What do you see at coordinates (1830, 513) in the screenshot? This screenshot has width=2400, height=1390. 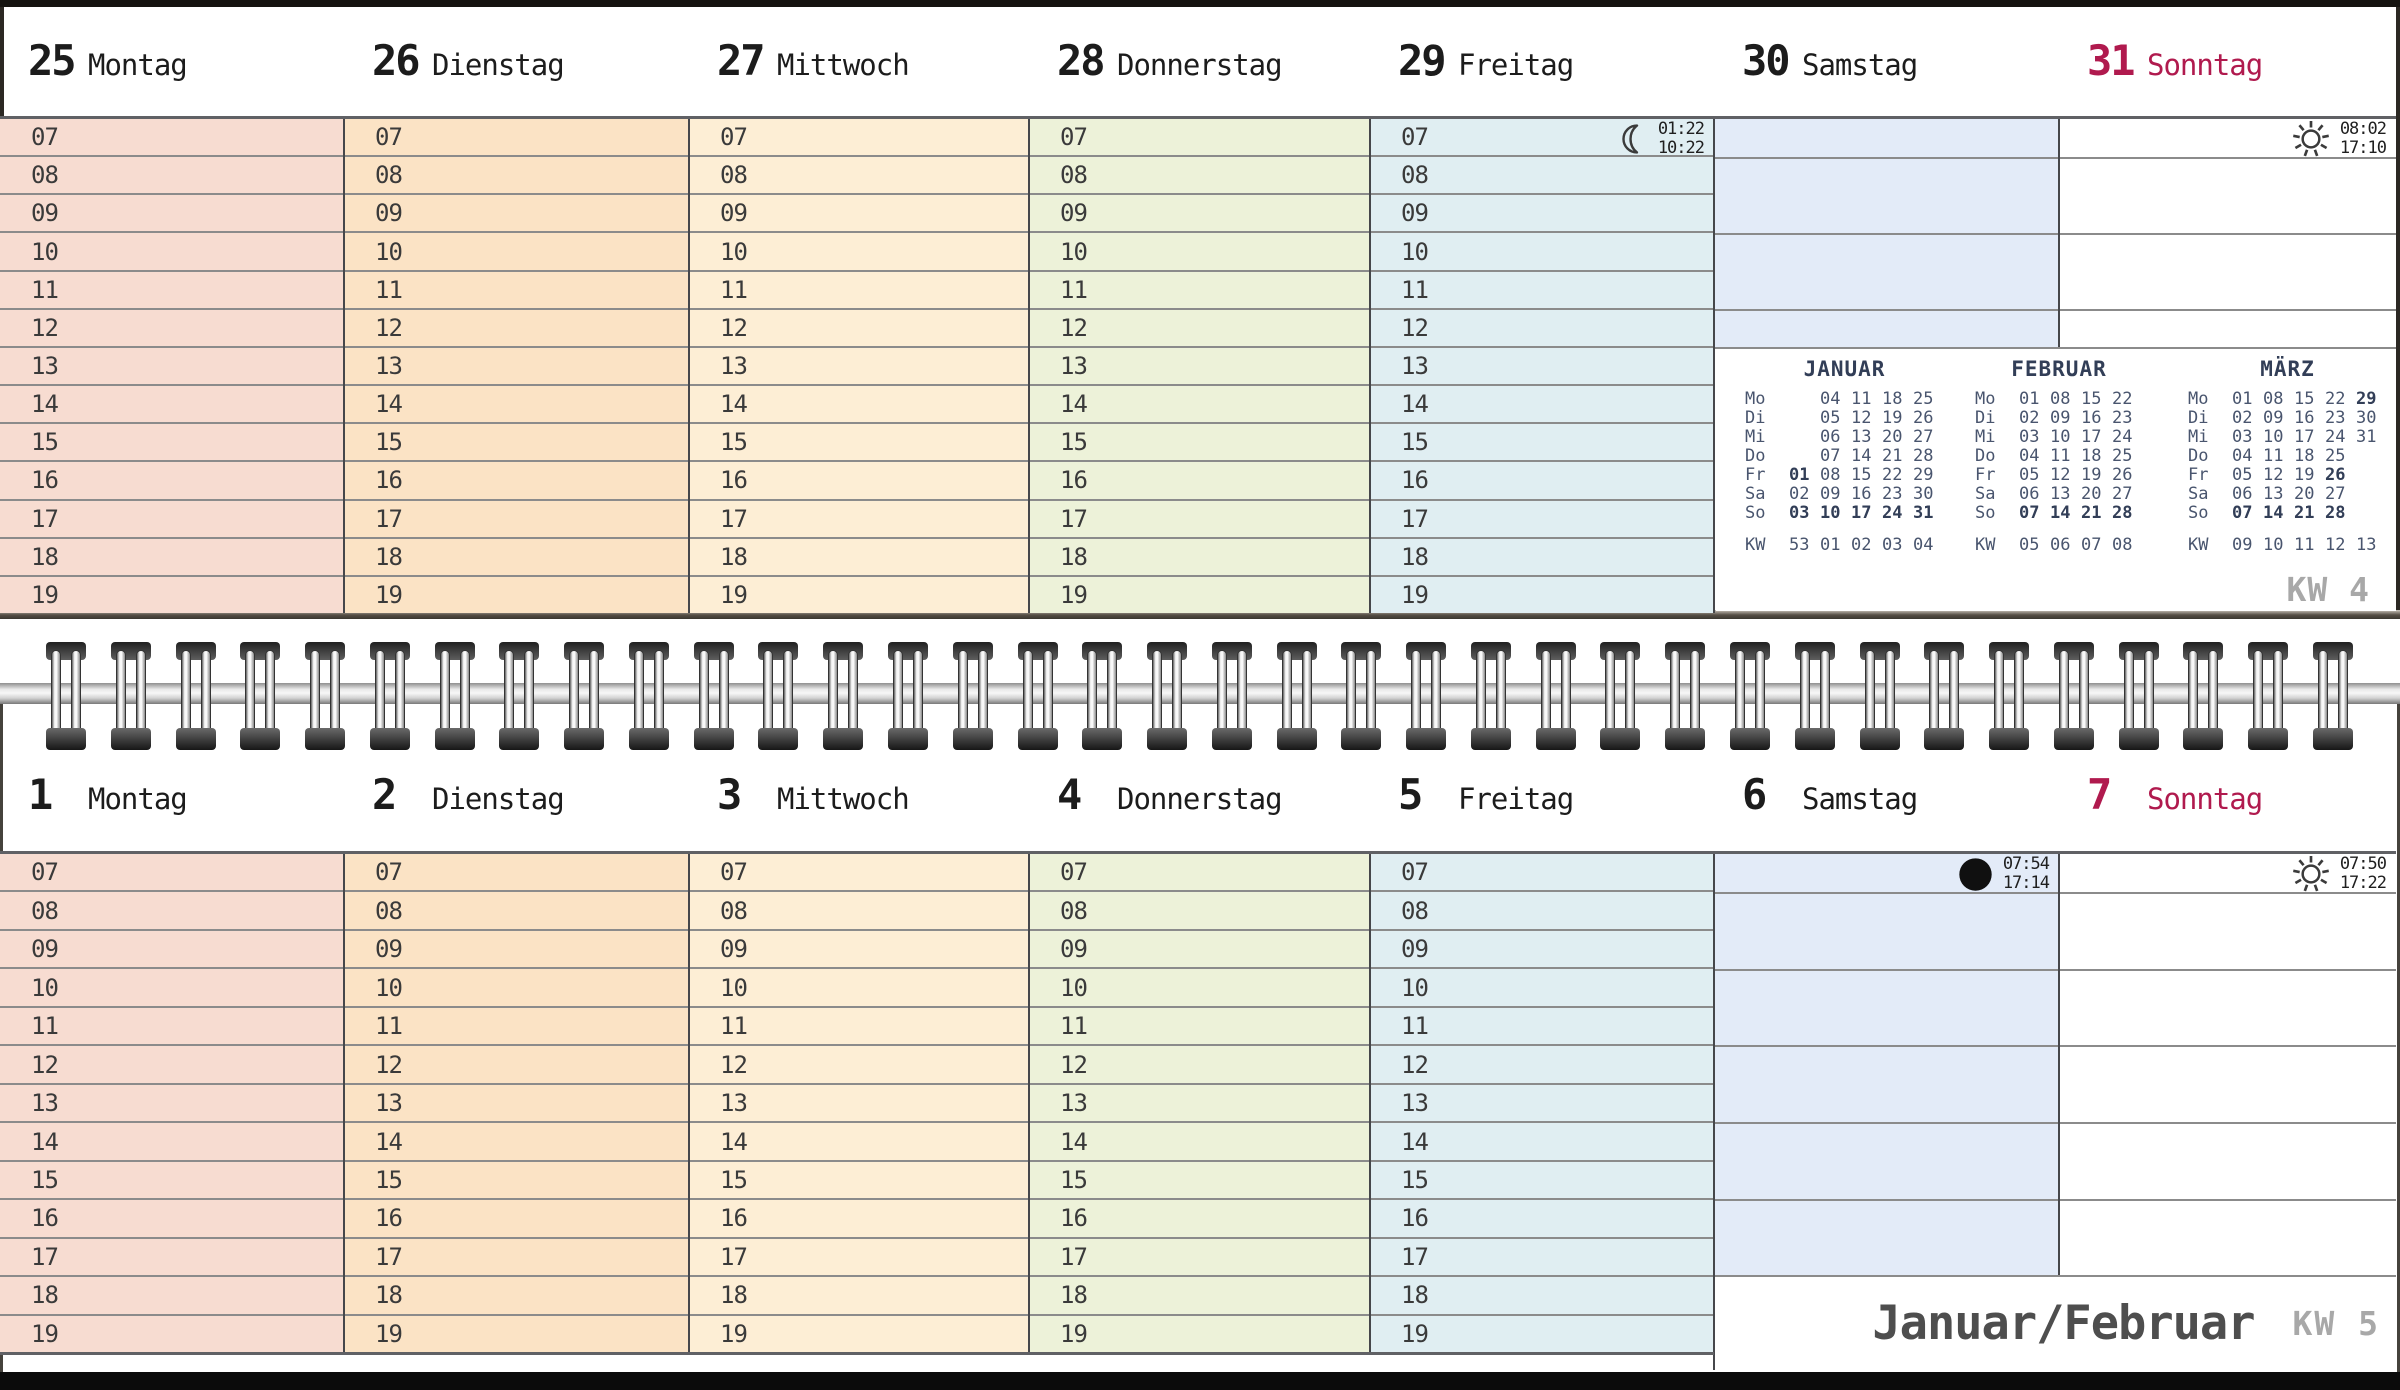 I see `mini-cal-date-cell: 10` at bounding box center [1830, 513].